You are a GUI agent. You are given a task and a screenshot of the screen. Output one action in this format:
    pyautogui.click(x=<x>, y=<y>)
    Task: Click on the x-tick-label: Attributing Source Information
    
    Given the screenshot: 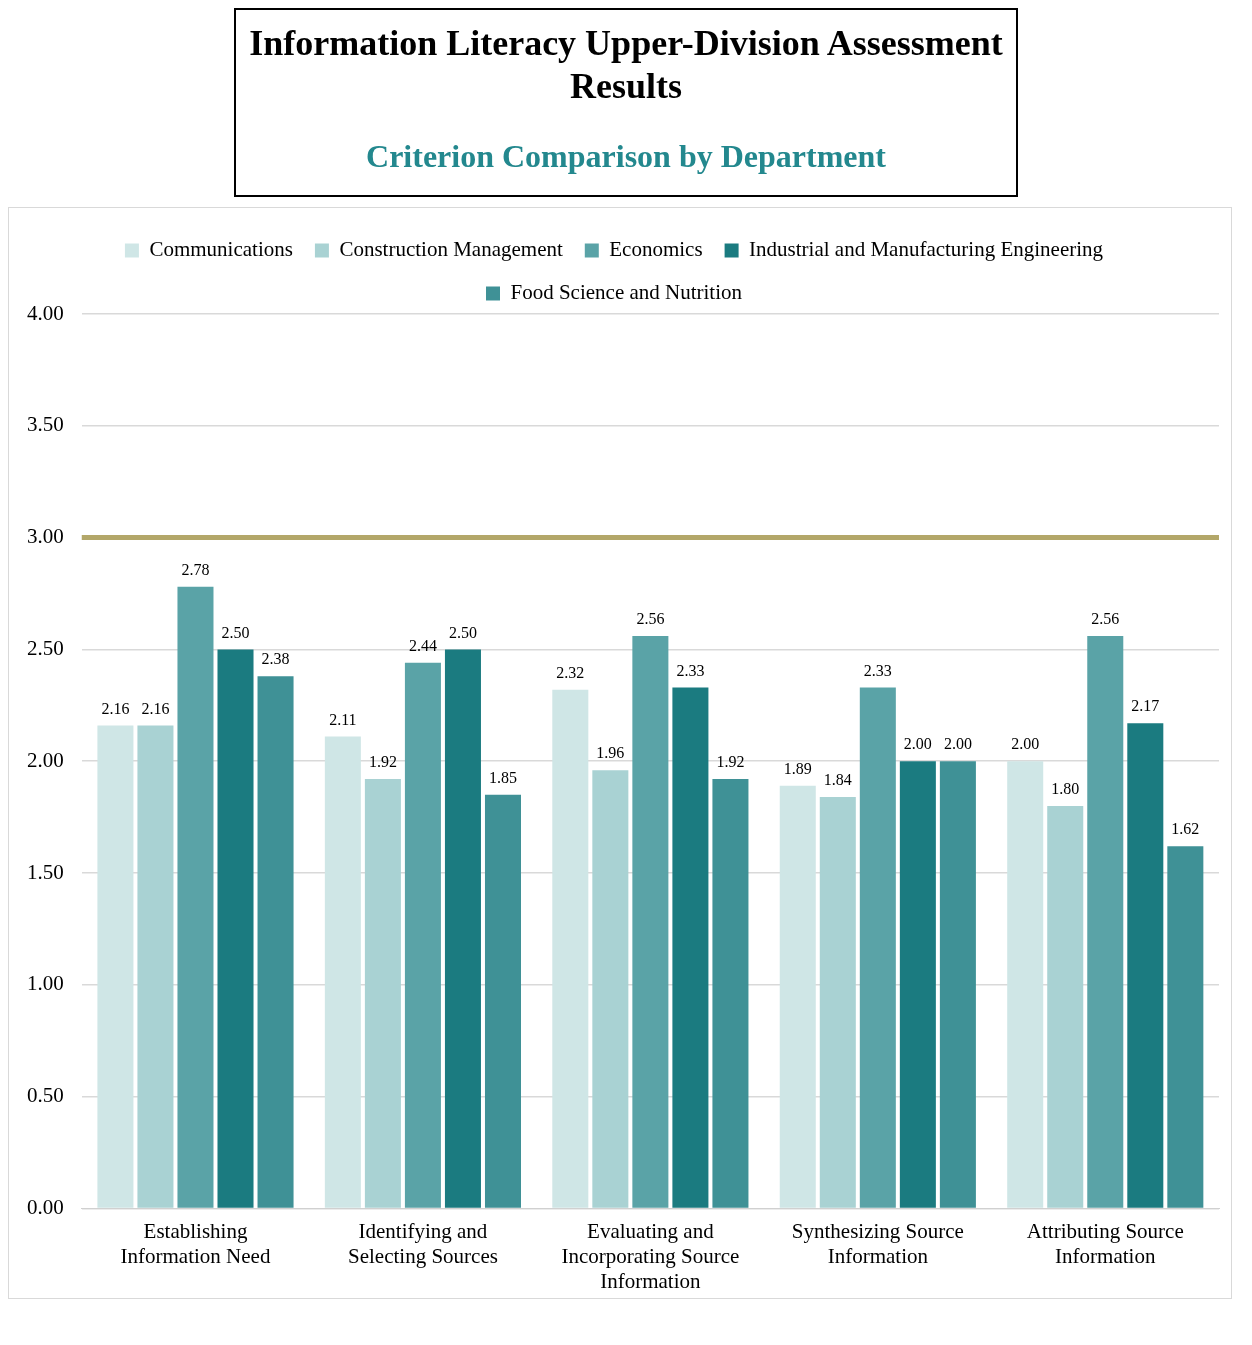 What is the action you would take?
    pyautogui.click(x=1105, y=1243)
    